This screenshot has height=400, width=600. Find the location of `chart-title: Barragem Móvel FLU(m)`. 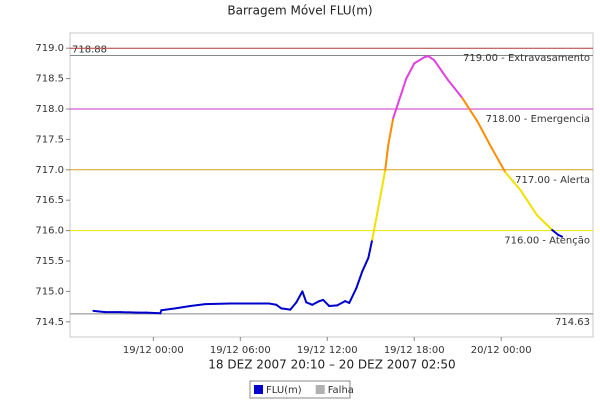

chart-title: Barragem Móvel FLU(m) is located at coordinates (299, 11).